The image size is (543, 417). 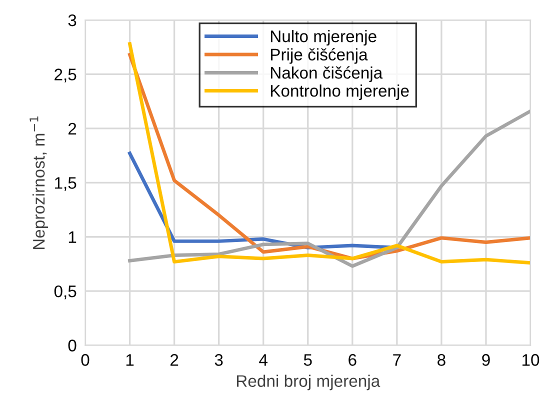 I want to click on legend-label: Nulto mjerenje, so click(x=323, y=38).